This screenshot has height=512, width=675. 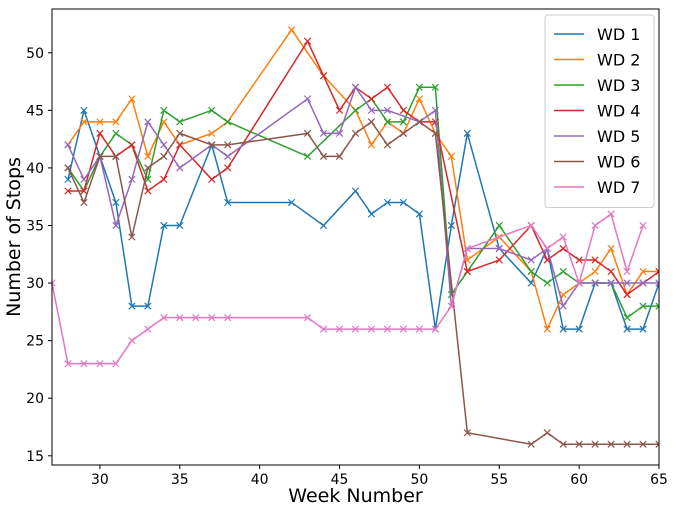 I want to click on x-tick-label: 50, so click(x=419, y=480).